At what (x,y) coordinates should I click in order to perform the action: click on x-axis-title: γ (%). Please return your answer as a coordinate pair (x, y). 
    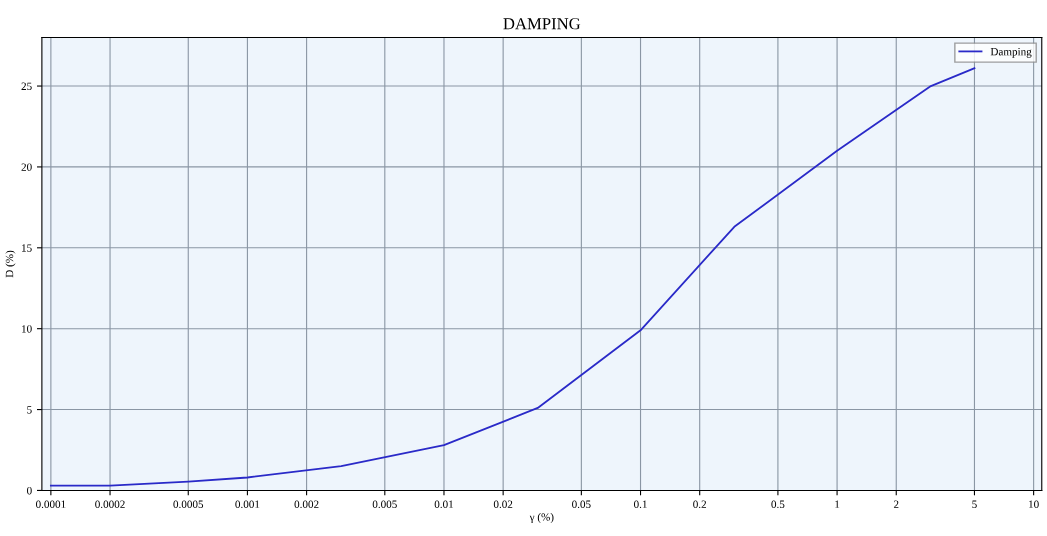
    Looking at the image, I should click on (541, 518).